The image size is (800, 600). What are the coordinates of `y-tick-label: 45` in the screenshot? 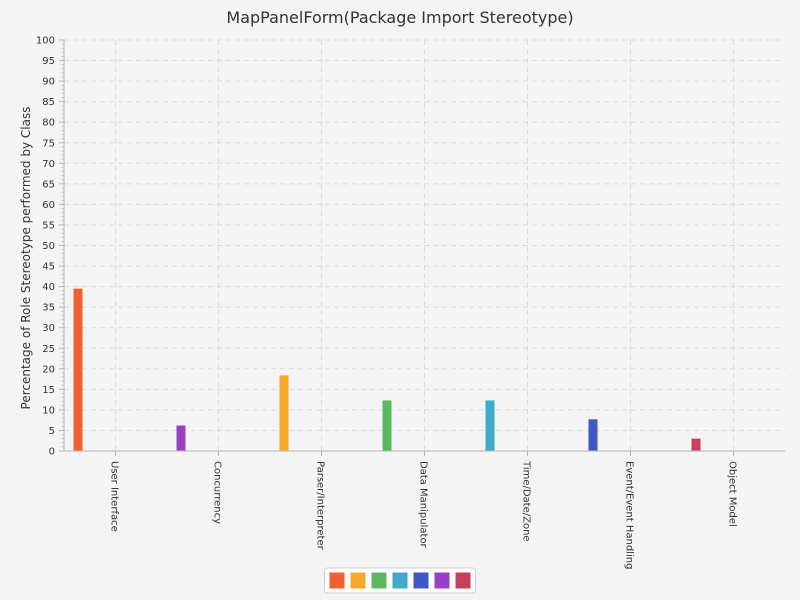 It's located at (48, 267).